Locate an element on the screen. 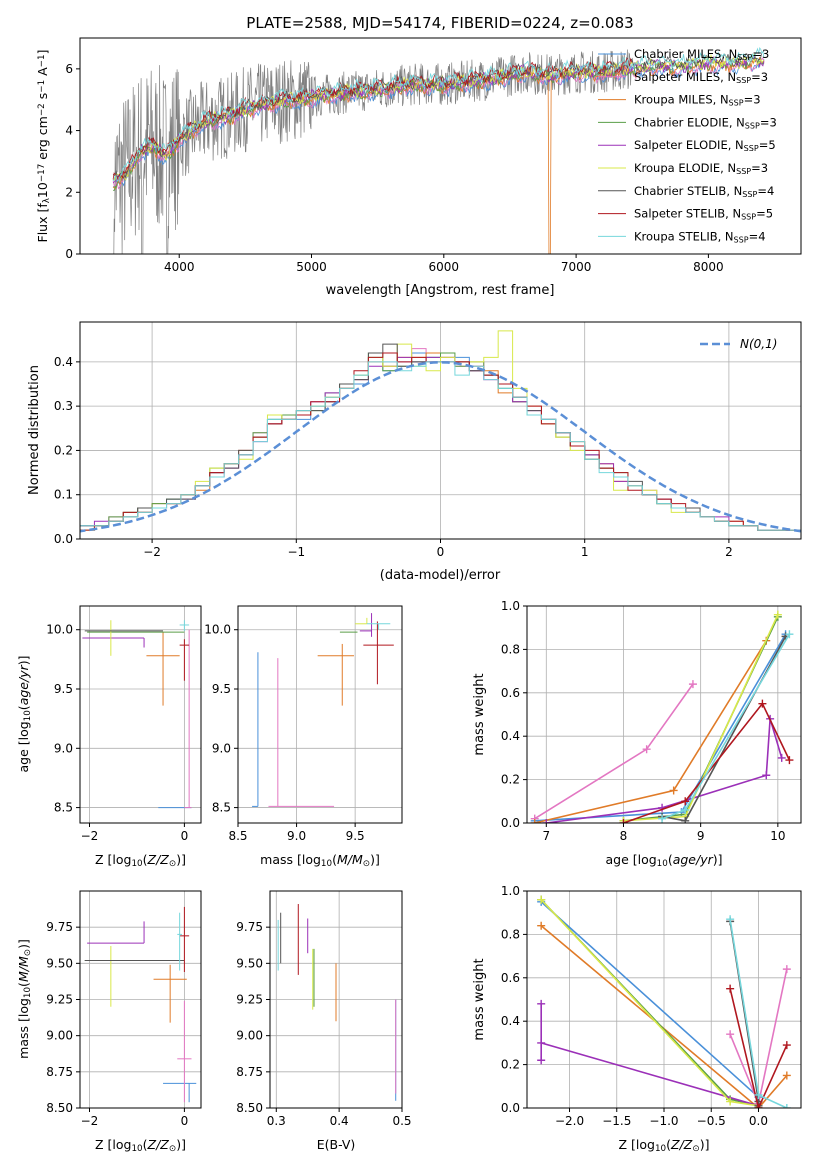  legend-entry: Chabrier ELODIE, NSSP=3 is located at coordinates (705, 122).